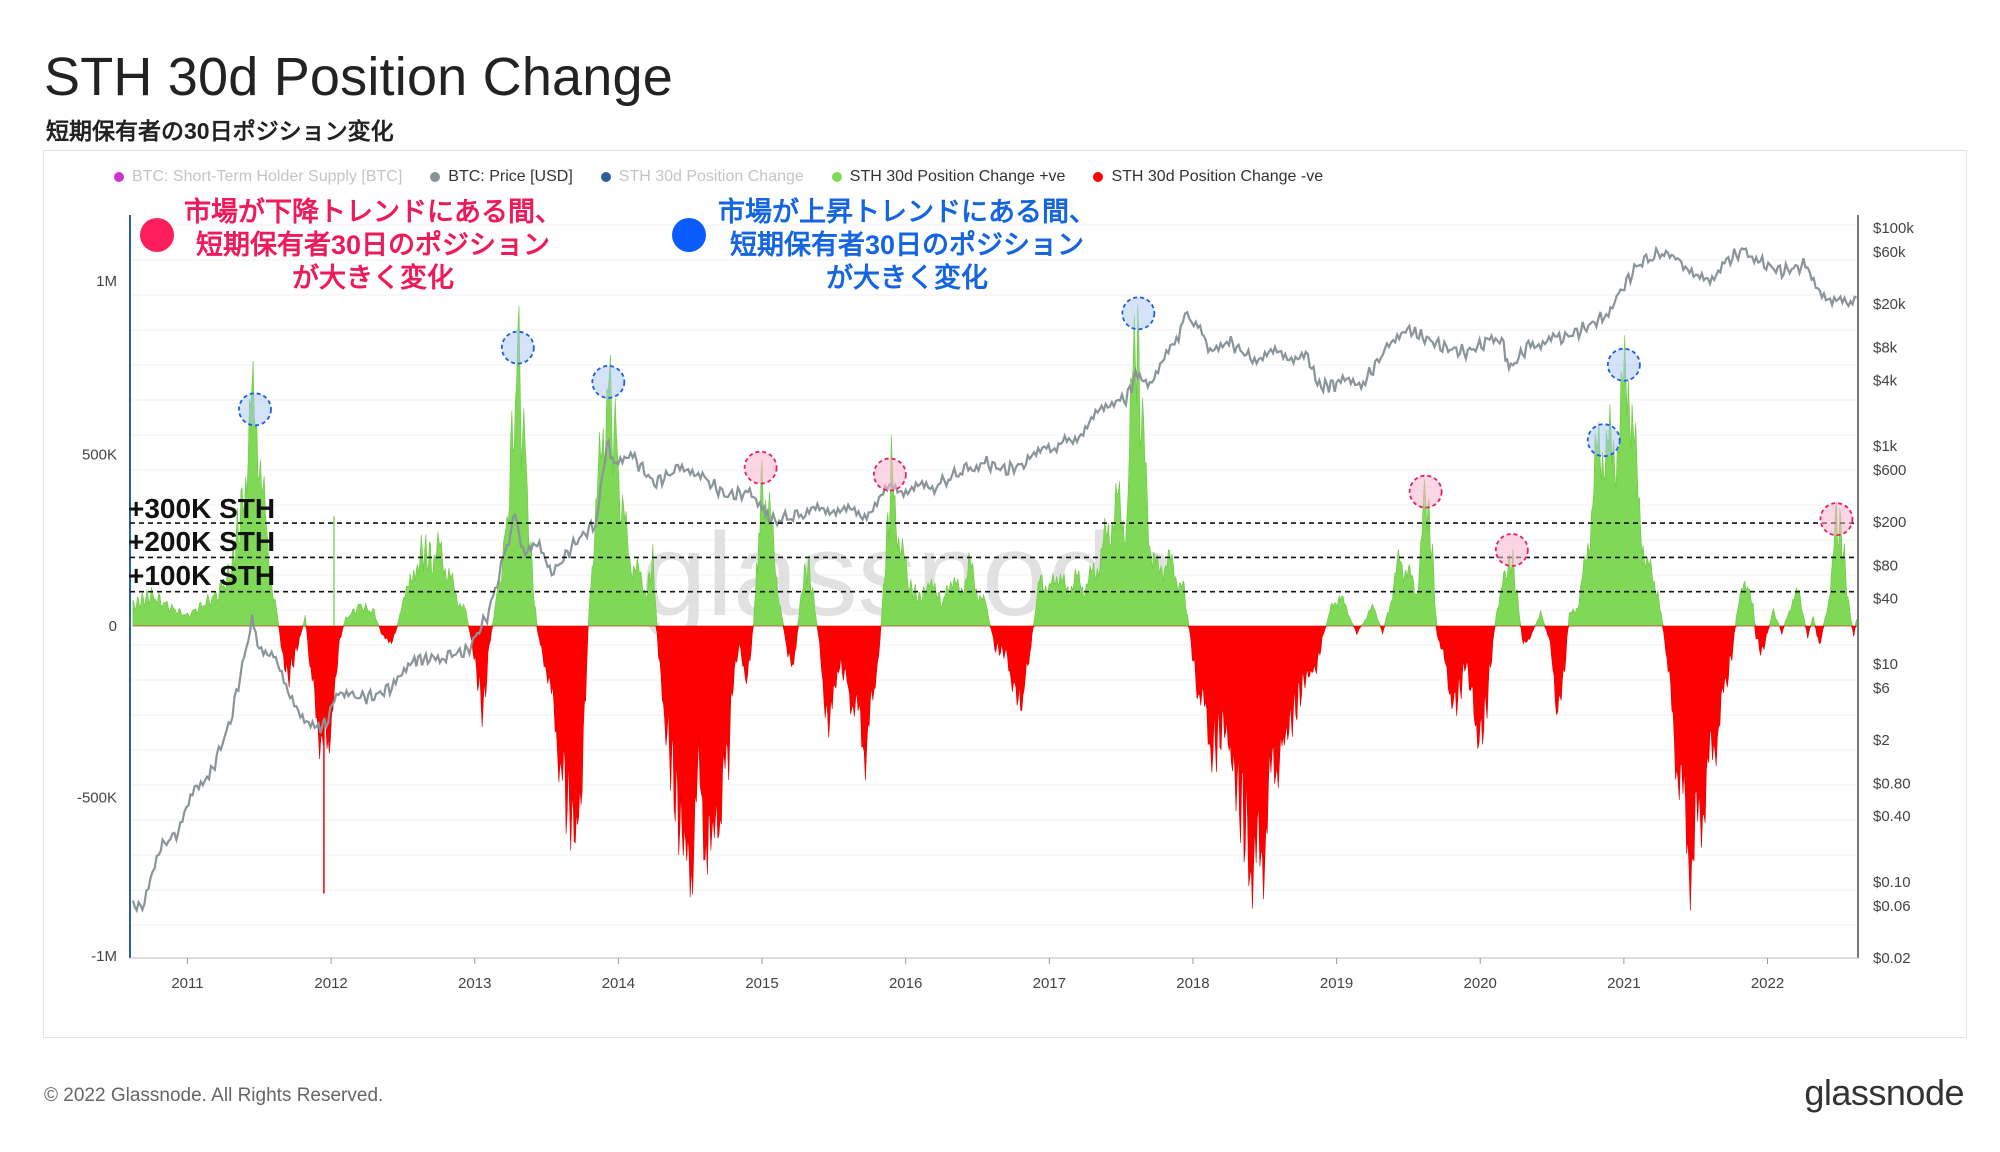 The width and height of the screenshot is (2000, 1152). I want to click on page-title: STH 30d Position Change, so click(358, 77).